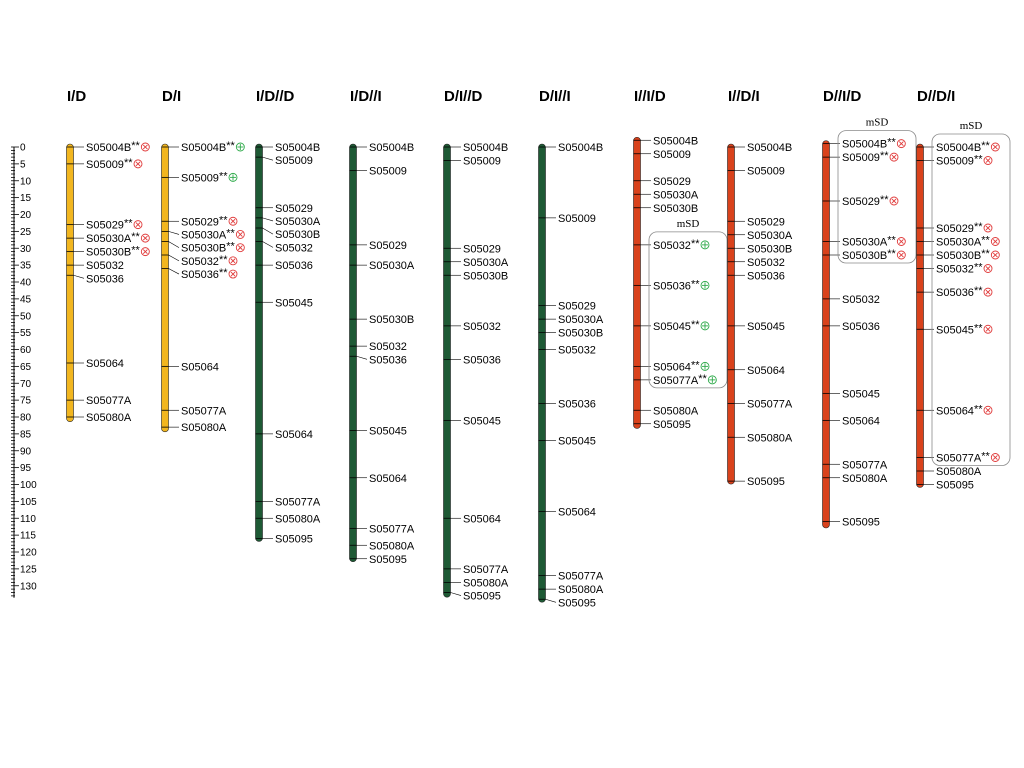  Describe the element at coordinates (28, 536) in the screenshot. I see `axis-tick-label: 115` at that location.